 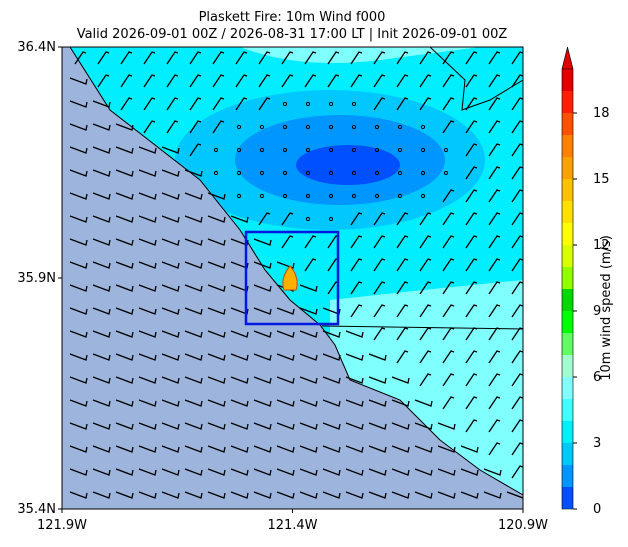 I want to click on y-tick-label: 36.4N, so click(x=36, y=47).